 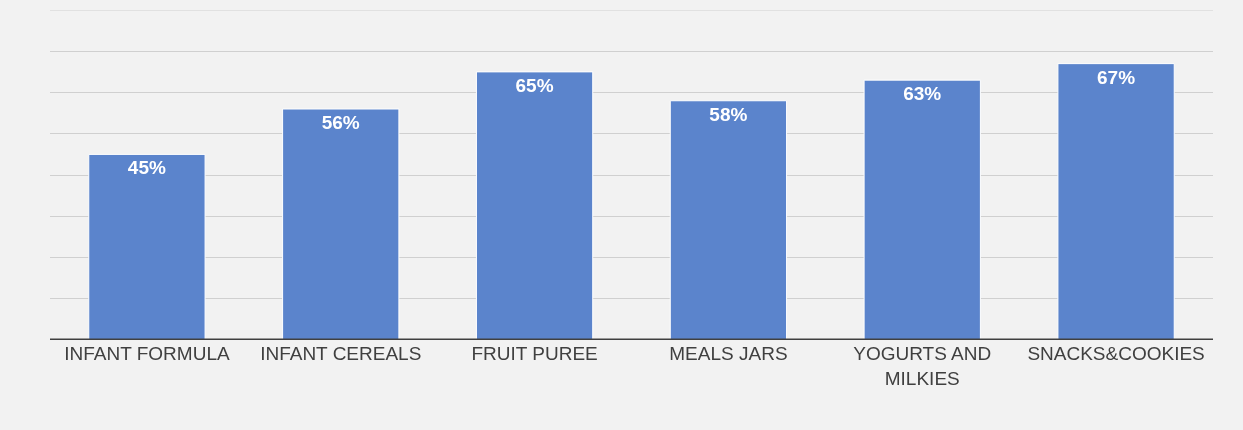 What do you see at coordinates (340, 122) in the screenshot?
I see `data-label: 56%` at bounding box center [340, 122].